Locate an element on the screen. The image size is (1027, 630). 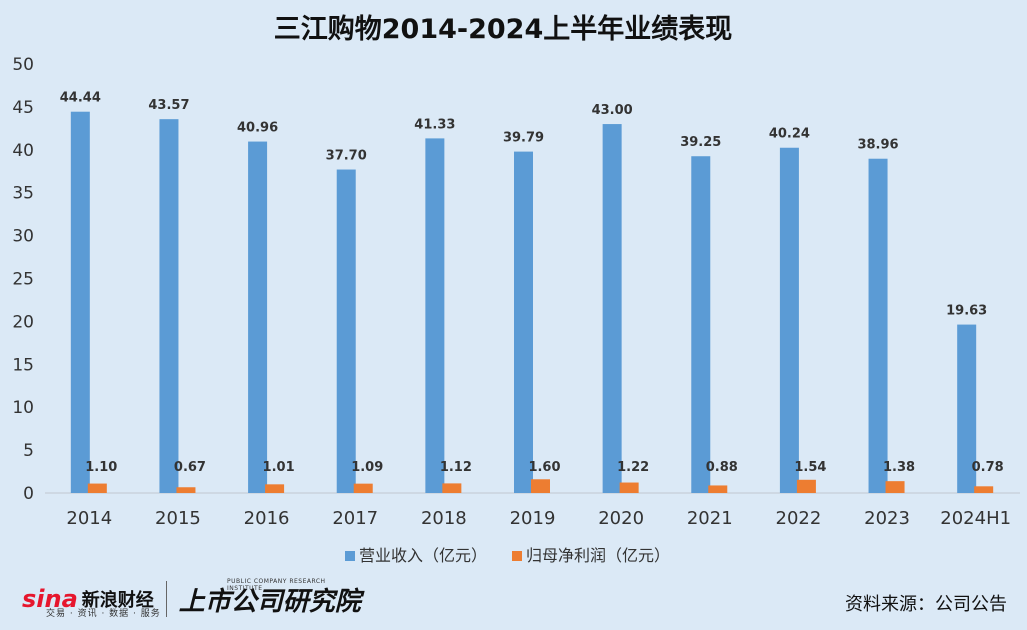
legend-label: 归母净利润（亿元） is located at coordinates (598, 555).